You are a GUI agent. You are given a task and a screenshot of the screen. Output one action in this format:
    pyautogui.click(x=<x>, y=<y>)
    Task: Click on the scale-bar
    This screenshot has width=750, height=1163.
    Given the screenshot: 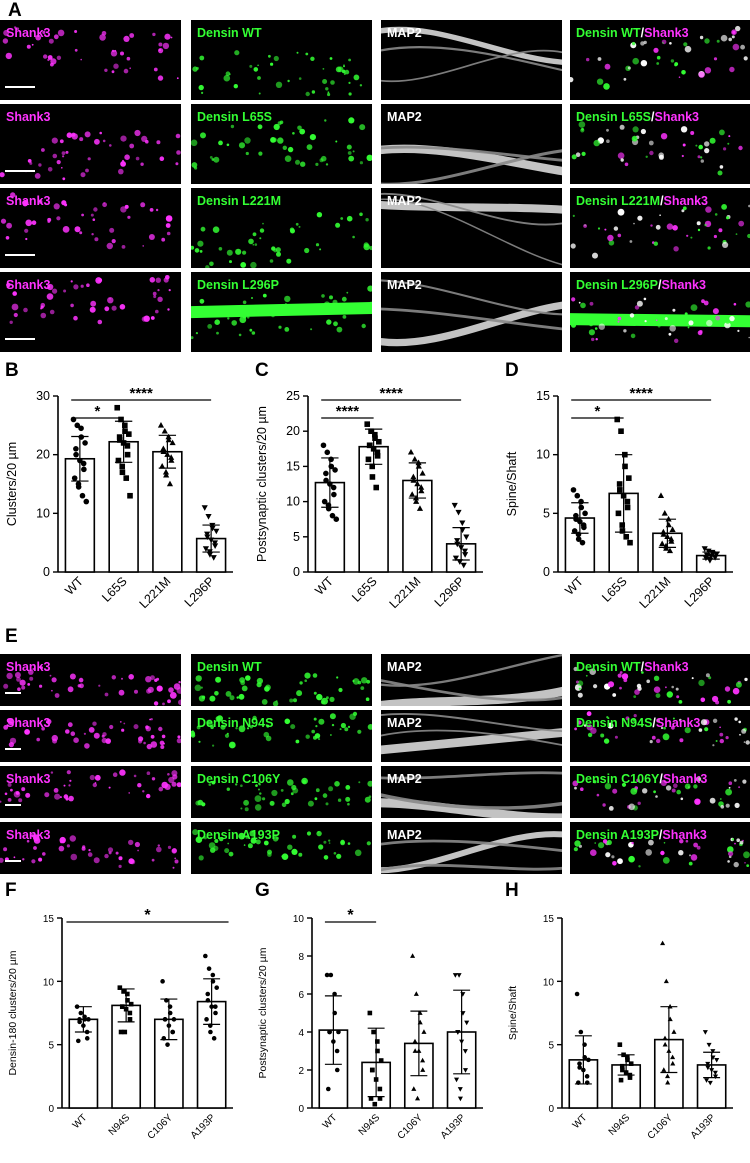 What is the action you would take?
    pyautogui.click(x=13, y=861)
    